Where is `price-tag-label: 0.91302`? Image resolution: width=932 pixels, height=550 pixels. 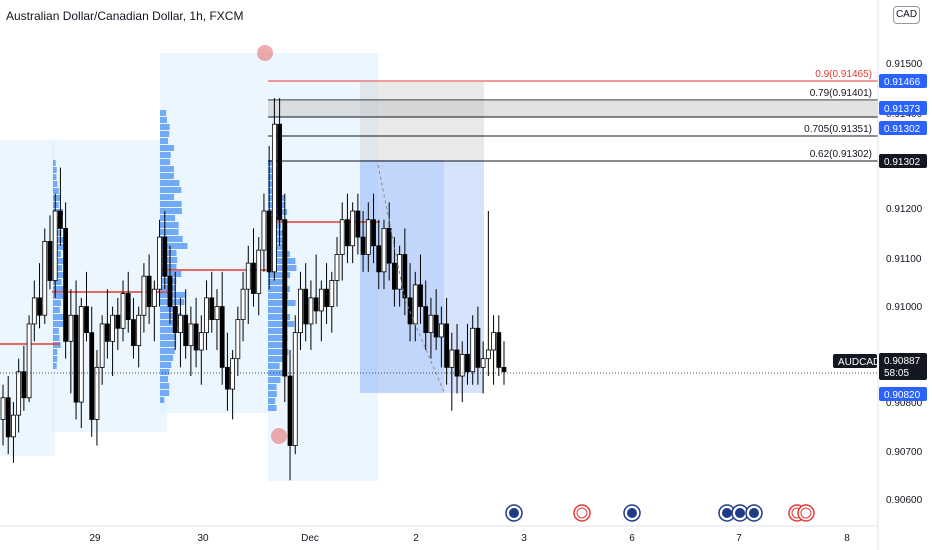 price-tag-label: 0.91302 is located at coordinates (902, 162).